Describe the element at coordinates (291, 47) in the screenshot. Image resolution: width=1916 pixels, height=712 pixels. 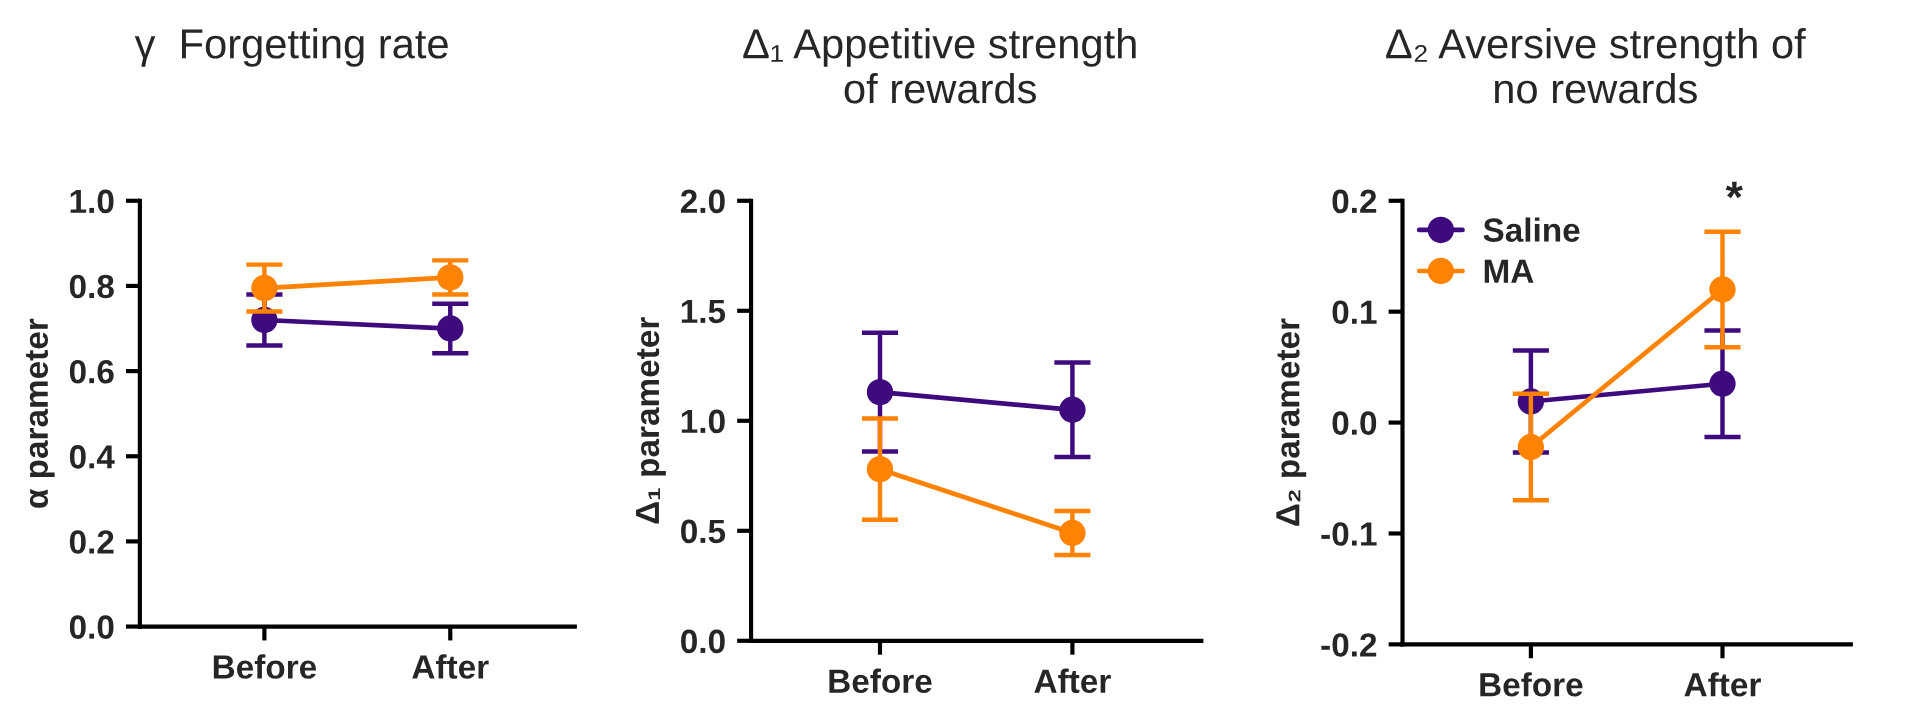
I see `chart-title: γ Forgetting rate` at that location.